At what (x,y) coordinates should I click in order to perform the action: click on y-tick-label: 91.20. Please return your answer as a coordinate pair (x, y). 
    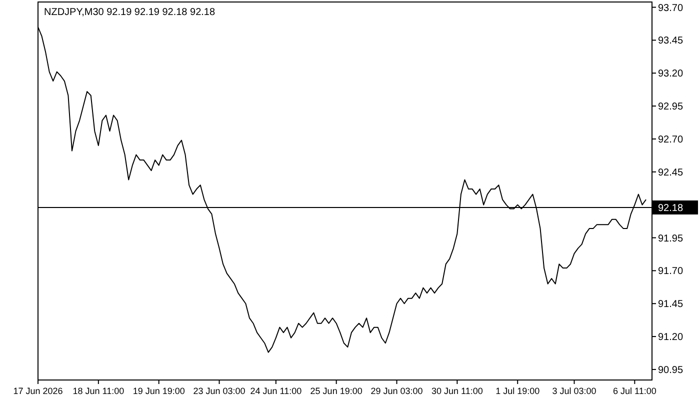
    Looking at the image, I should click on (671, 338).